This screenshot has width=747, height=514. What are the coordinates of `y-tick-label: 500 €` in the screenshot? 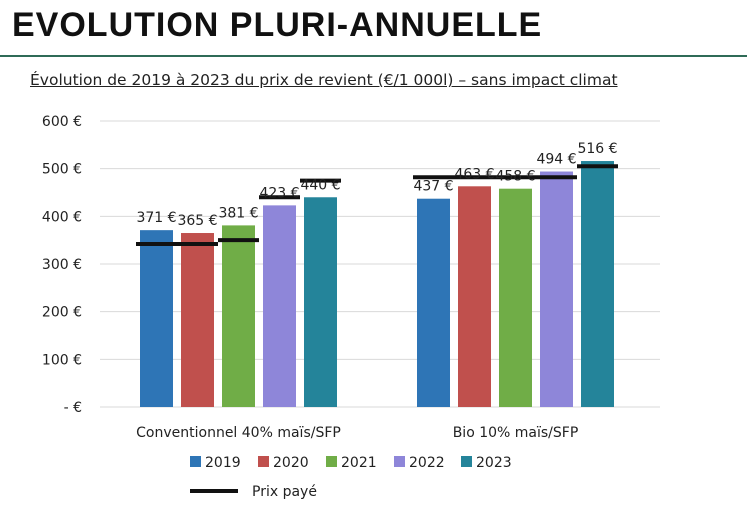 It's located at (62, 170).